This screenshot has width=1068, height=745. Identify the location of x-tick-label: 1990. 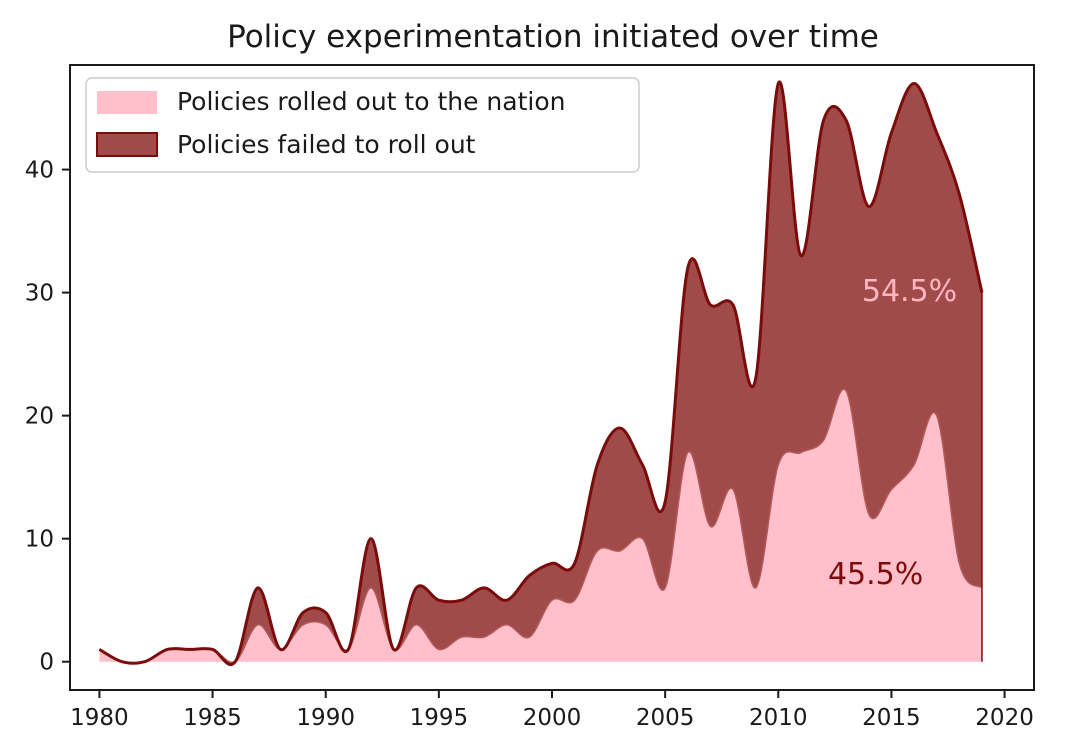
(325, 718).